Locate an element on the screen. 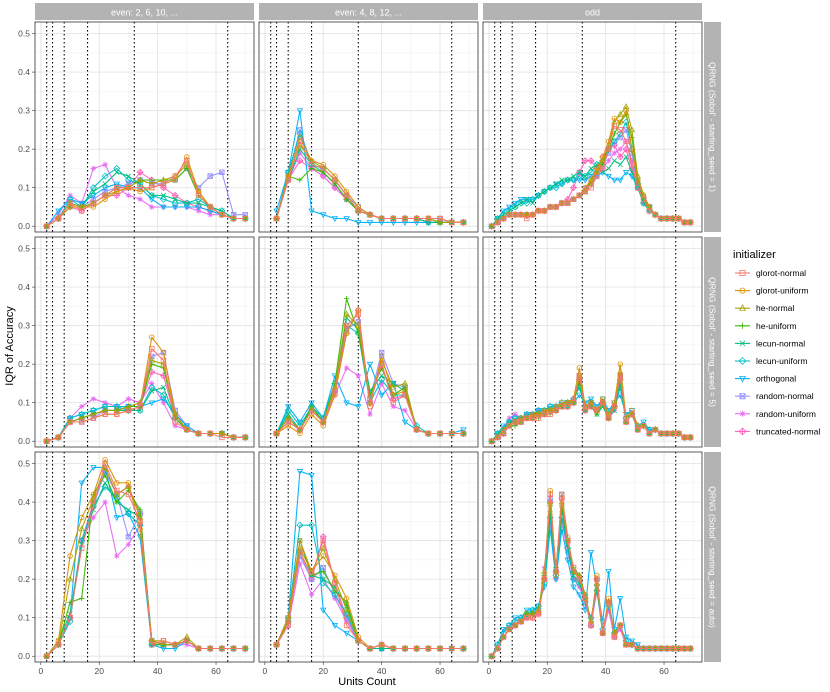 The width and height of the screenshot is (830, 692). x-axis-label: Units Count is located at coordinates (366, 682).